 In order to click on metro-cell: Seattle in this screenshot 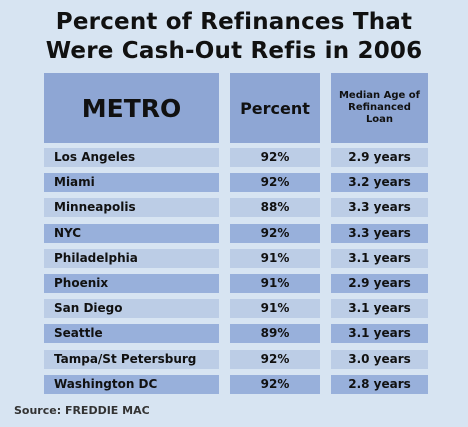, I will do `click(131, 333)`.